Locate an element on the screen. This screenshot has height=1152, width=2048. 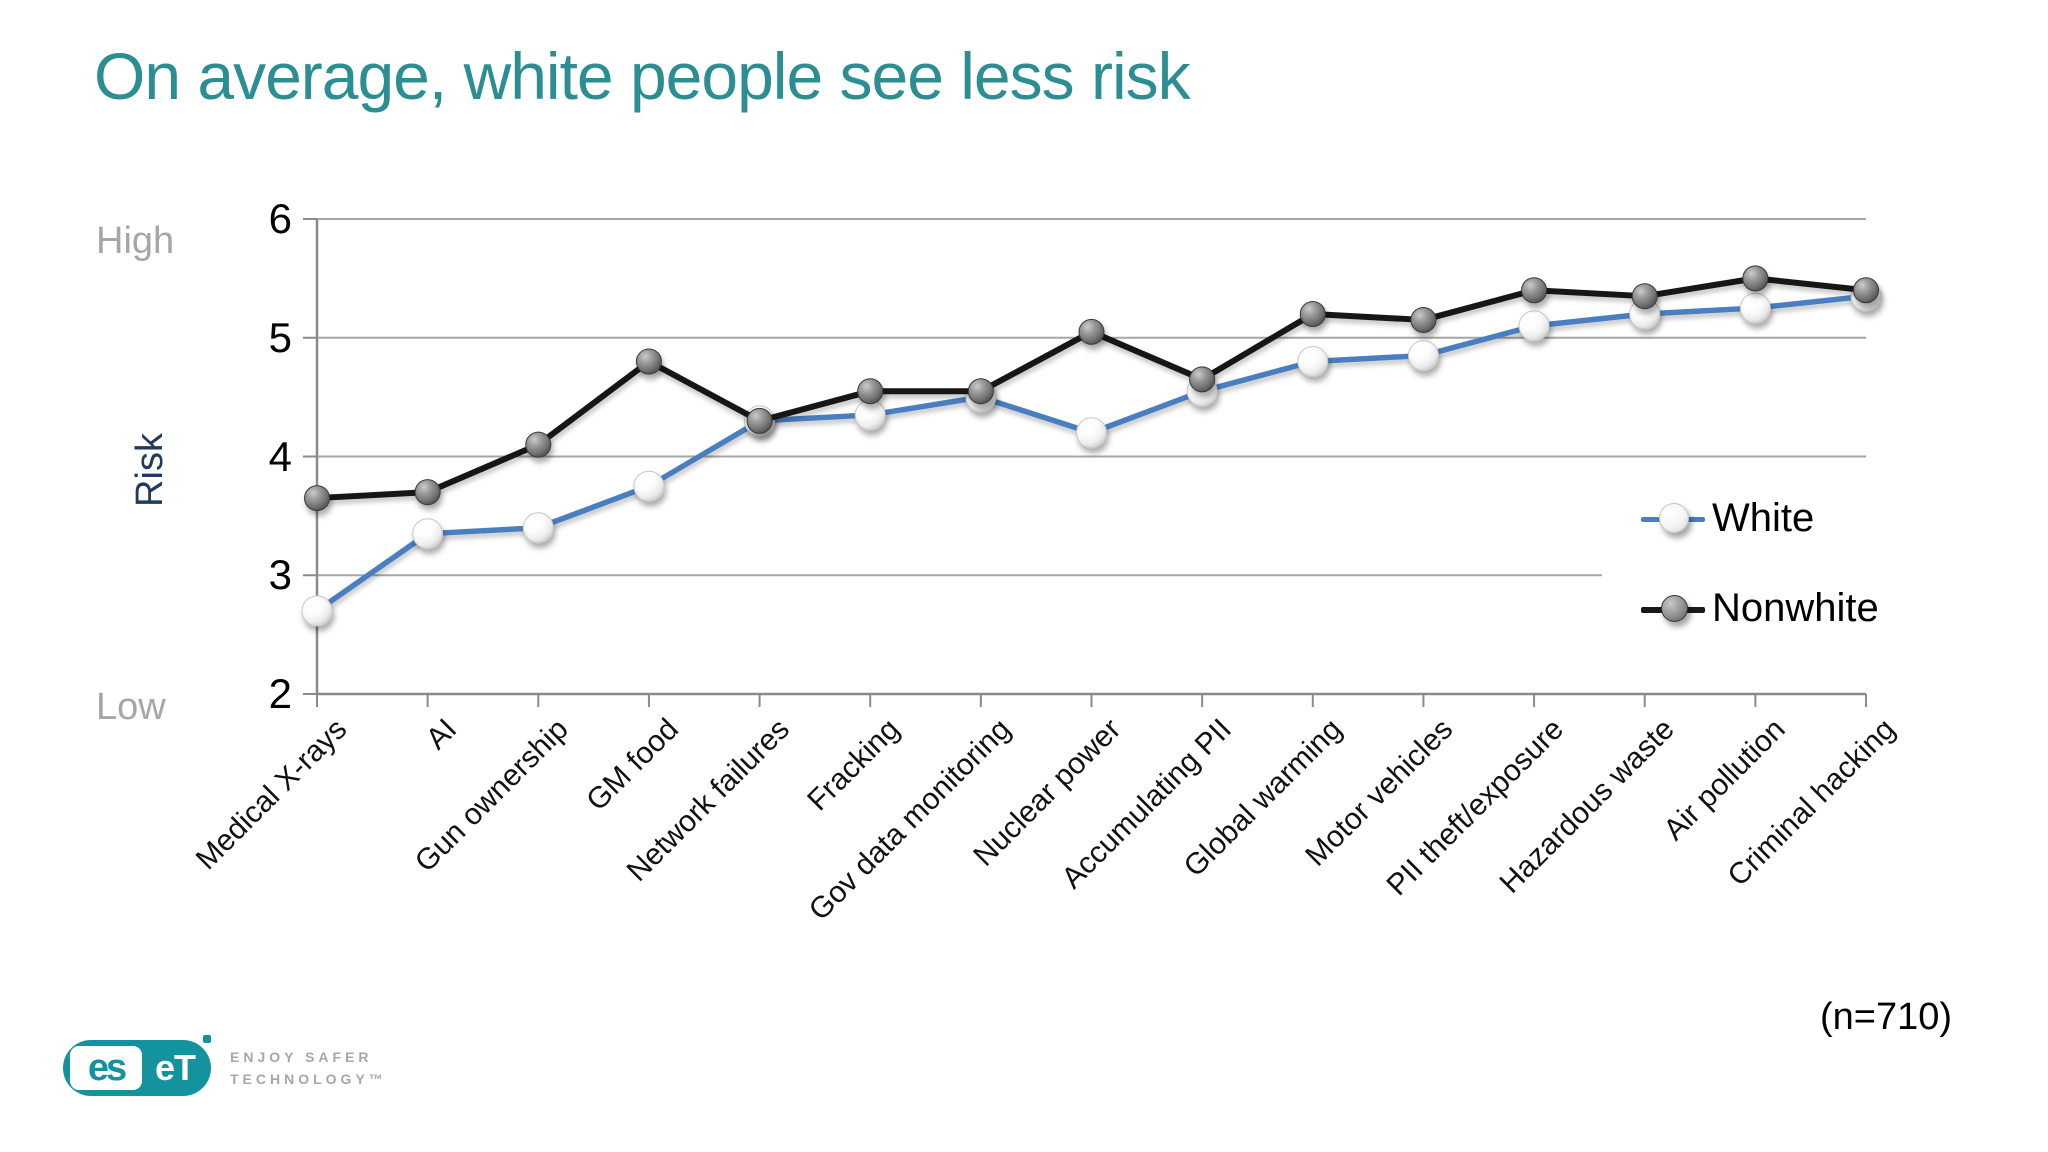
legend-background is located at coordinates (1767, 566).